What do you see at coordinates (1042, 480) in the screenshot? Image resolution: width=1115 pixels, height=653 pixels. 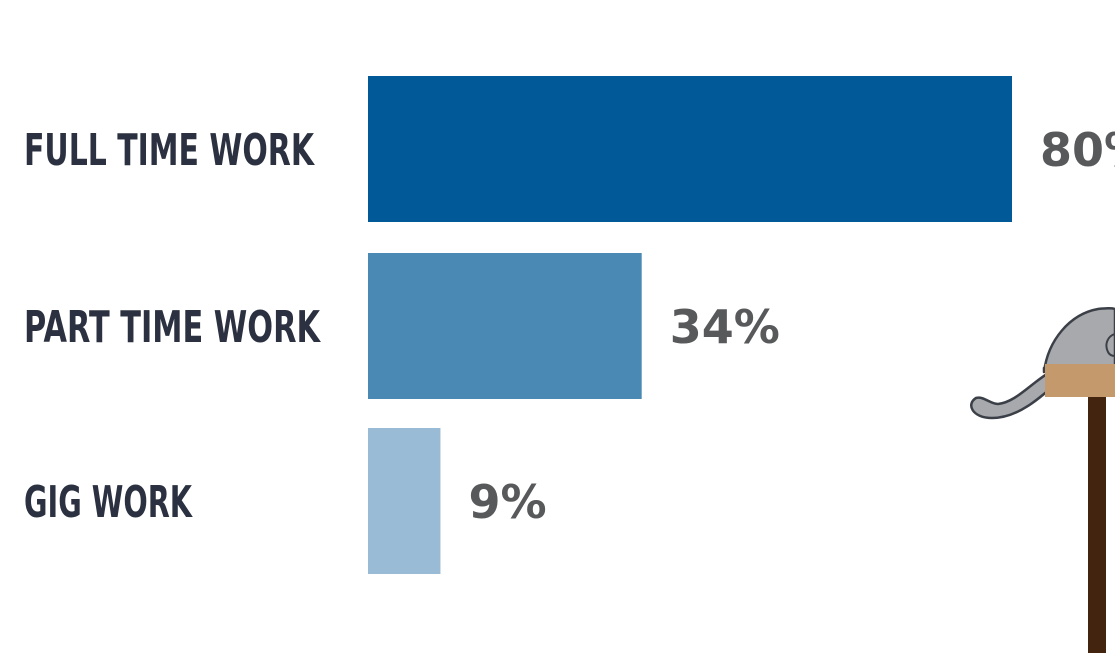 I see `cat-sleeping-on-table-icon` at bounding box center [1042, 480].